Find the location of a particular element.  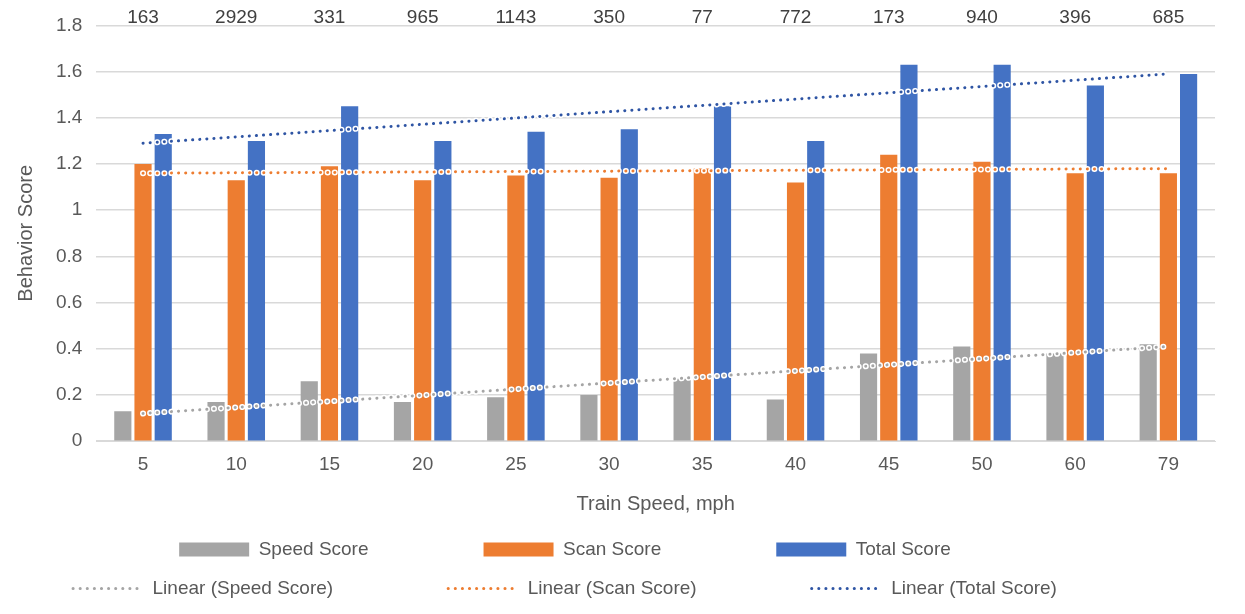

x-tick-label: 15 is located at coordinates (329, 463).